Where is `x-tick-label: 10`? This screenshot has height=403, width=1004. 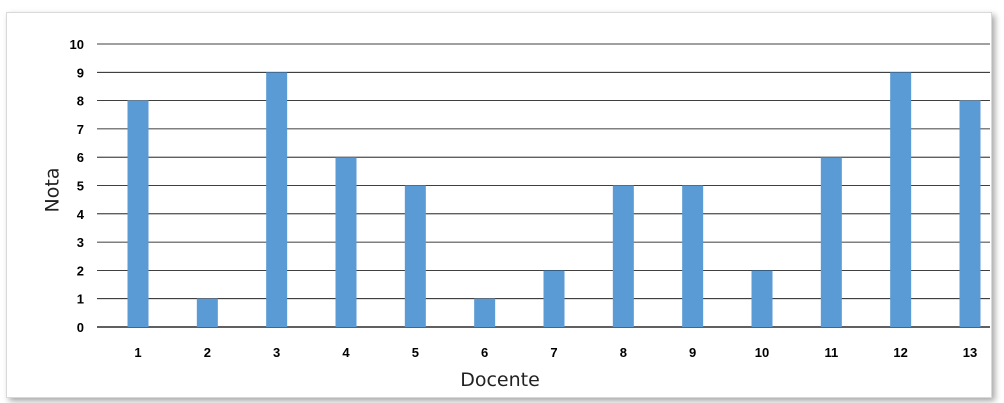
x-tick-label: 10 is located at coordinates (762, 352).